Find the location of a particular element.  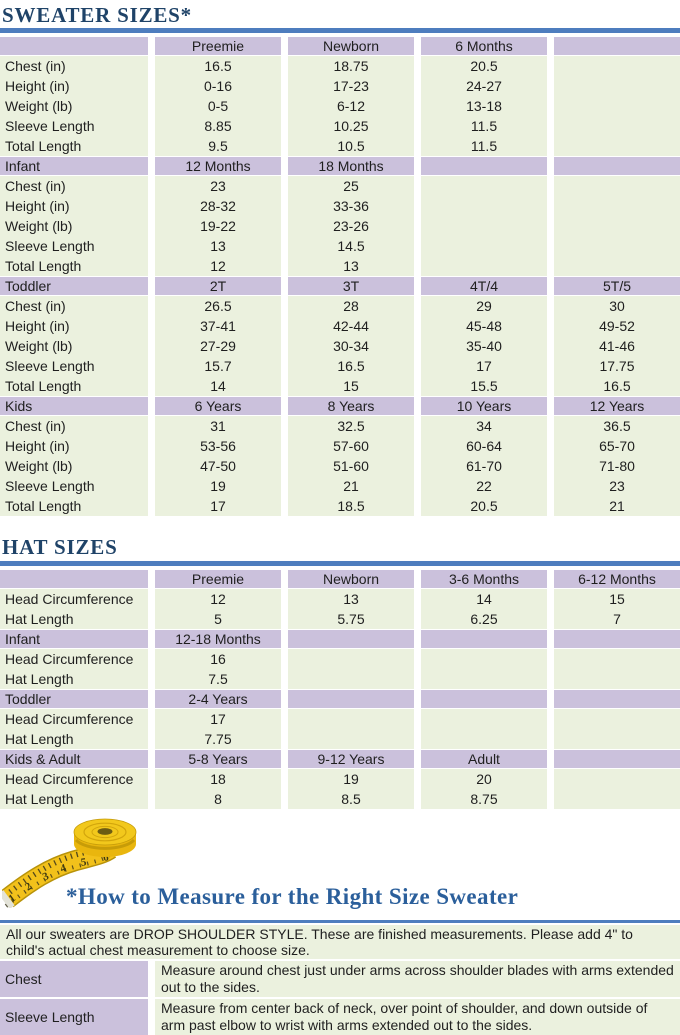

value-cell: 8.75 is located at coordinates (480, 799).